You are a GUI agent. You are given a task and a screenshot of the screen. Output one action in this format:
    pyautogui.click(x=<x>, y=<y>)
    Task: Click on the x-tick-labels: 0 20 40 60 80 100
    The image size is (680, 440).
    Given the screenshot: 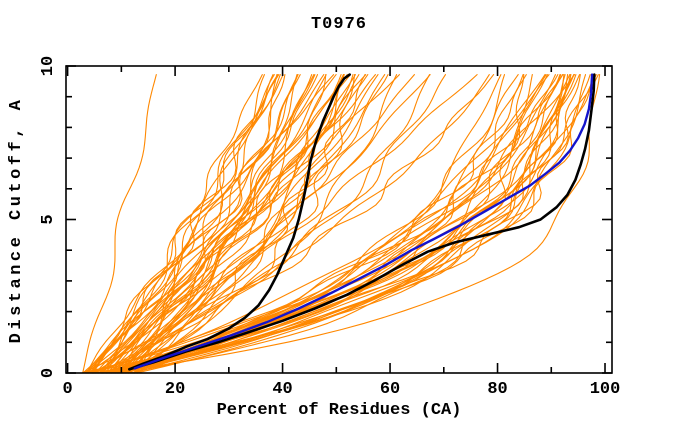 What is the action you would take?
    pyautogui.click(x=342, y=389)
    